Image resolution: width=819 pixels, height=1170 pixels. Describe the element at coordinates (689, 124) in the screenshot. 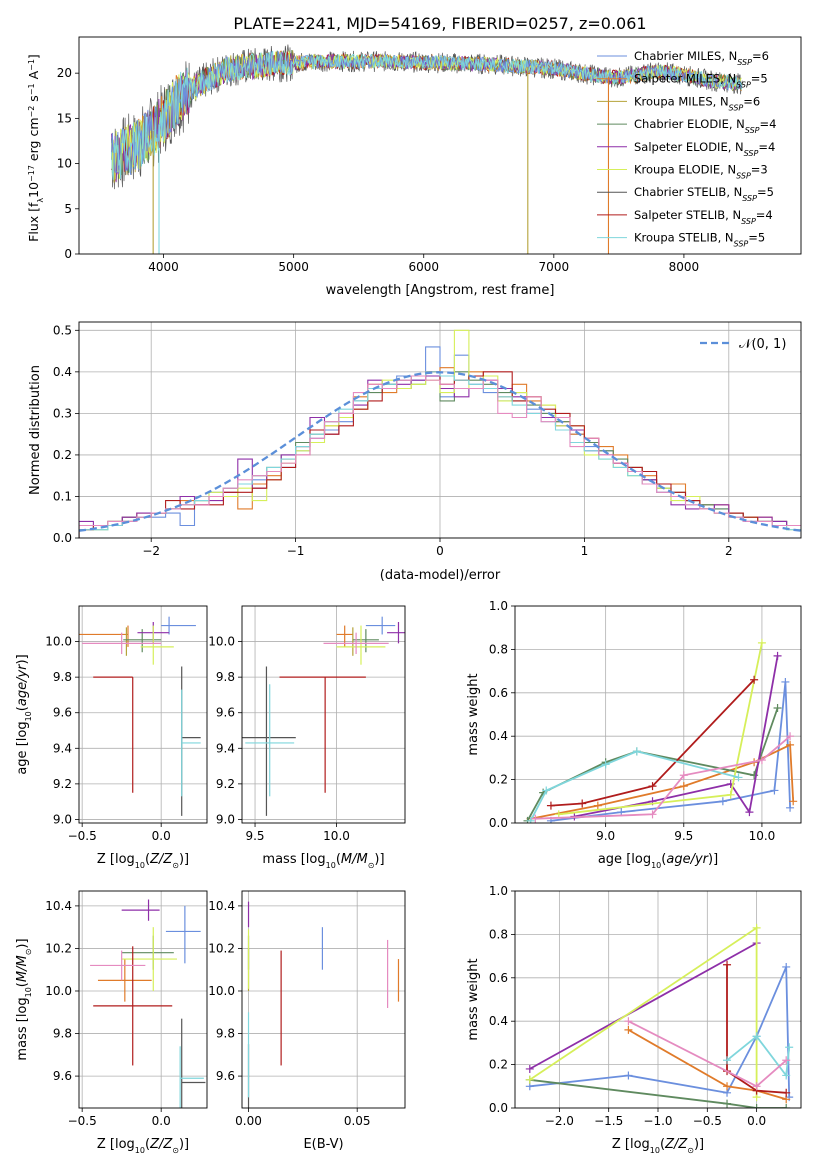

I see `legend-label-segment: Chabrier ELODIE, N` at that location.